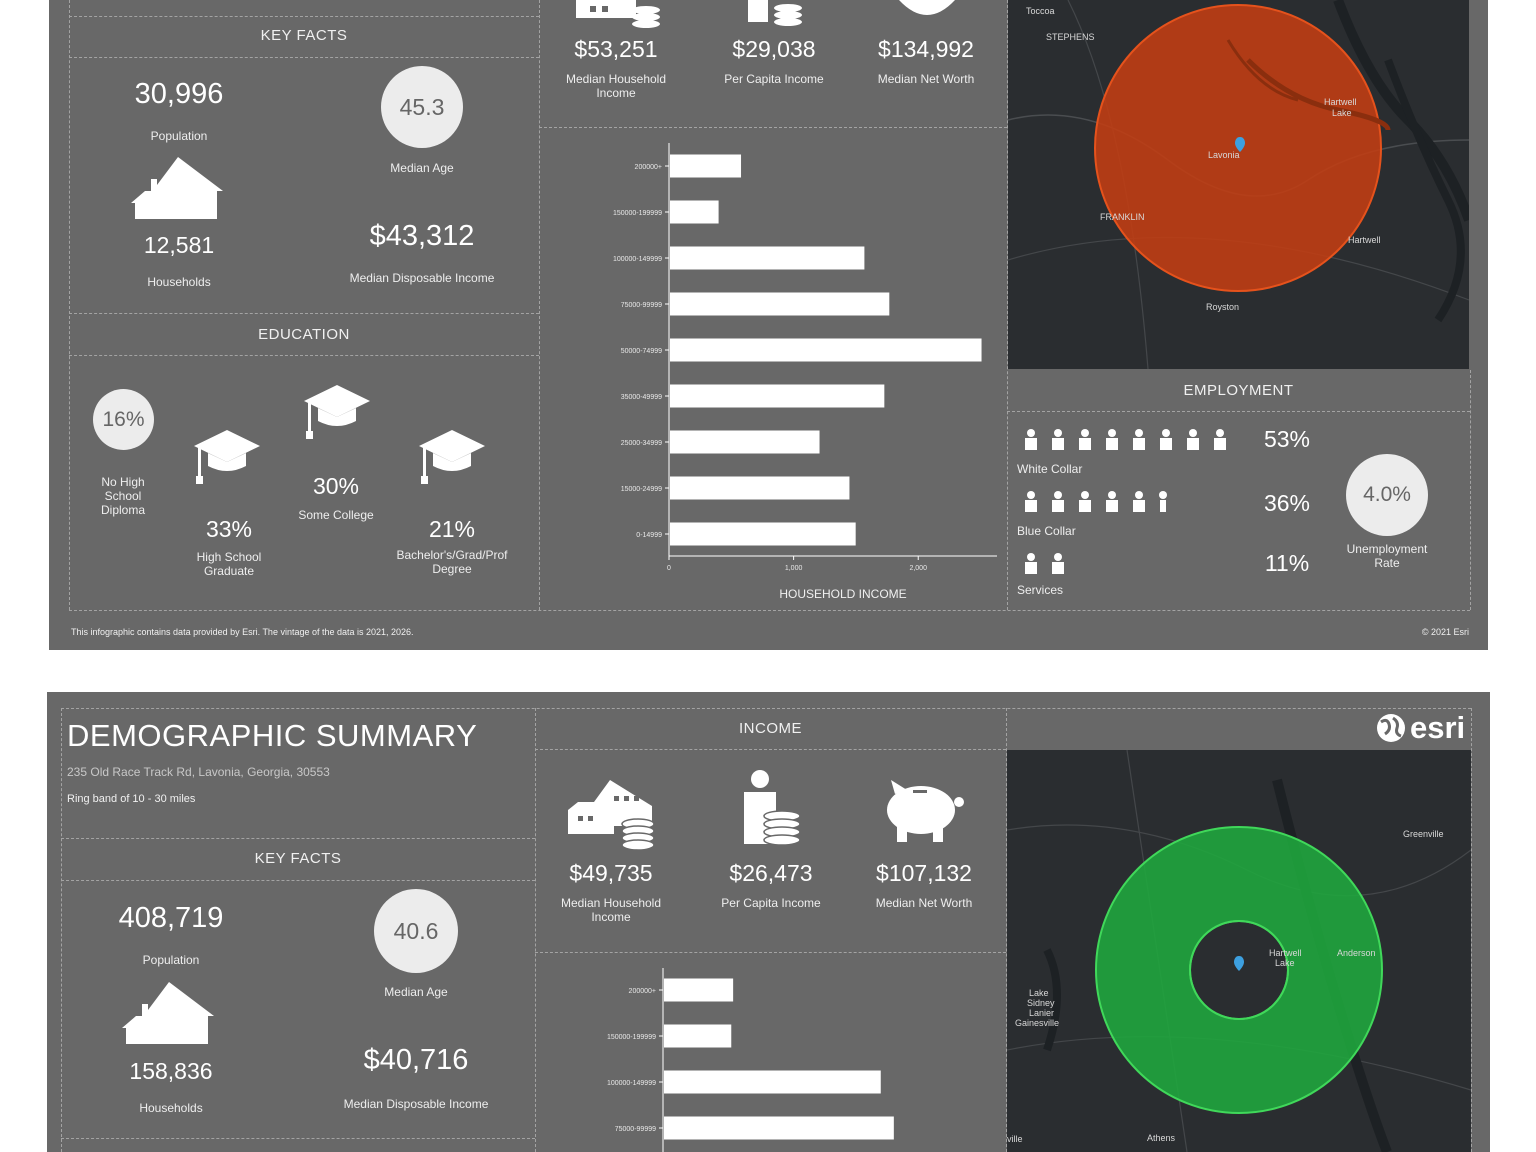 Image resolution: width=1536 pixels, height=1152 pixels. I want to click on map-label-anderson: Anderson, so click(1356, 953).